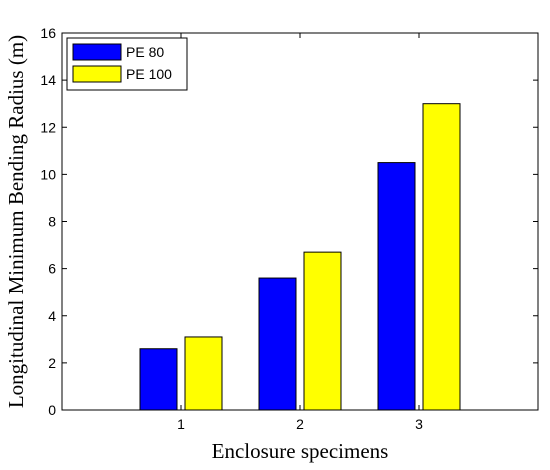 This screenshot has height=470, width=550. Describe the element at coordinates (300, 451) in the screenshot. I see `x-axis-title: Enclosure specimens` at that location.